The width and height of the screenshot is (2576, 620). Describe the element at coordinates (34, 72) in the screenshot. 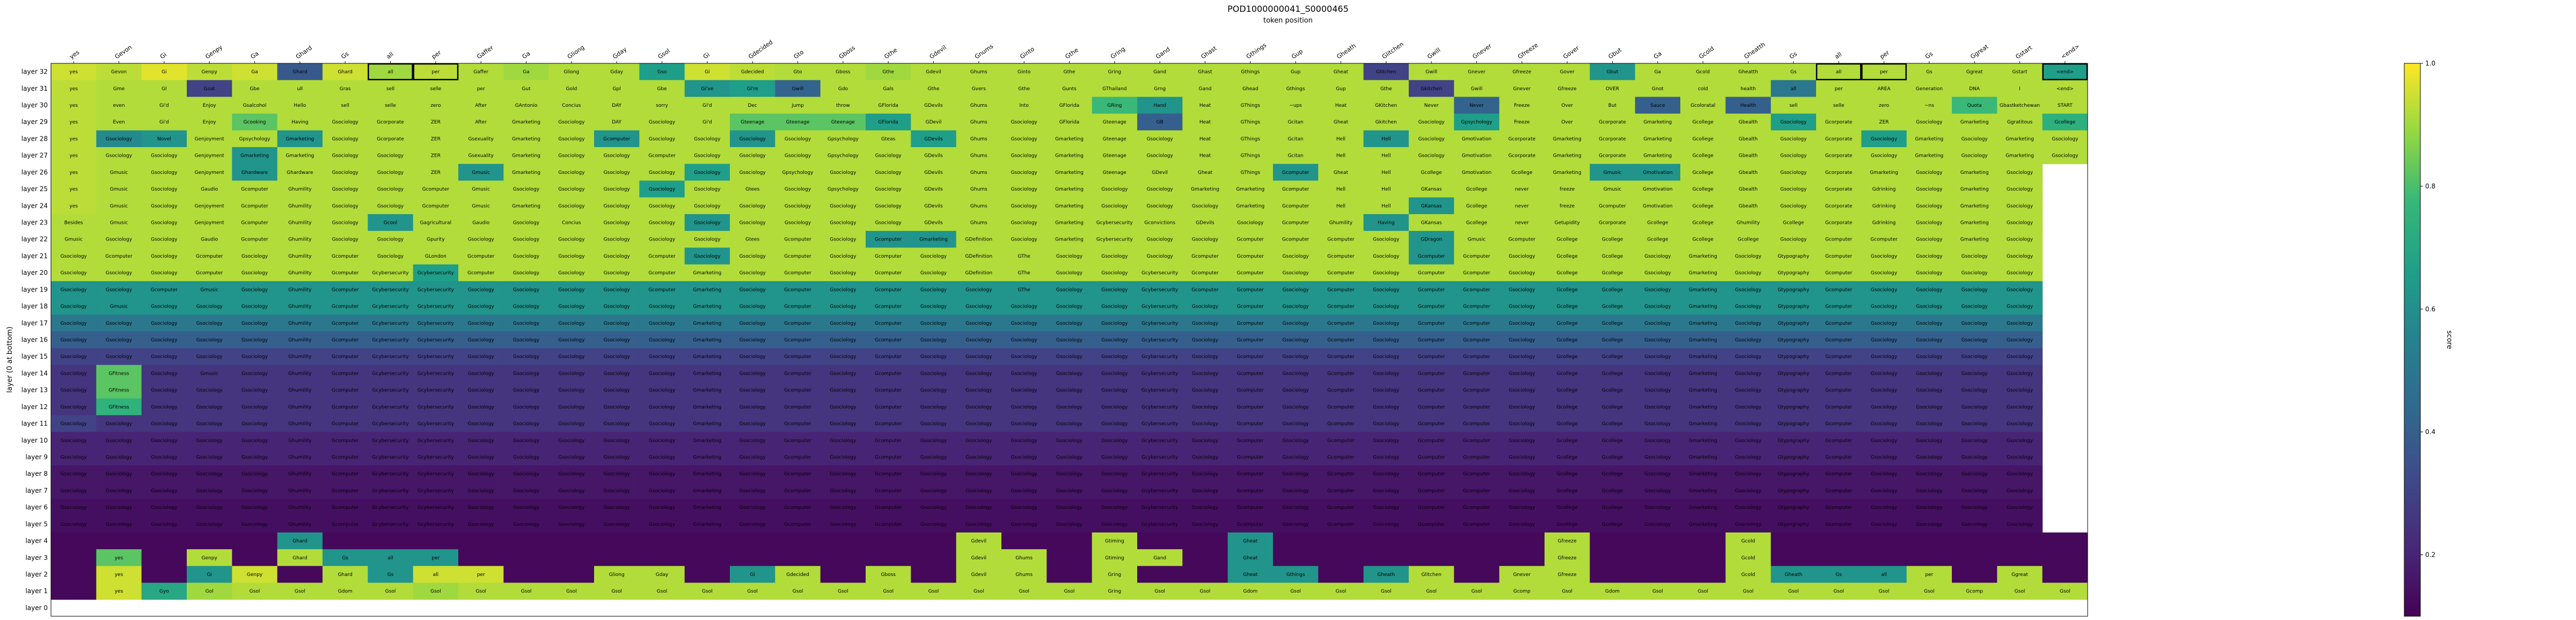

I see `row-label: layer 32` at that location.